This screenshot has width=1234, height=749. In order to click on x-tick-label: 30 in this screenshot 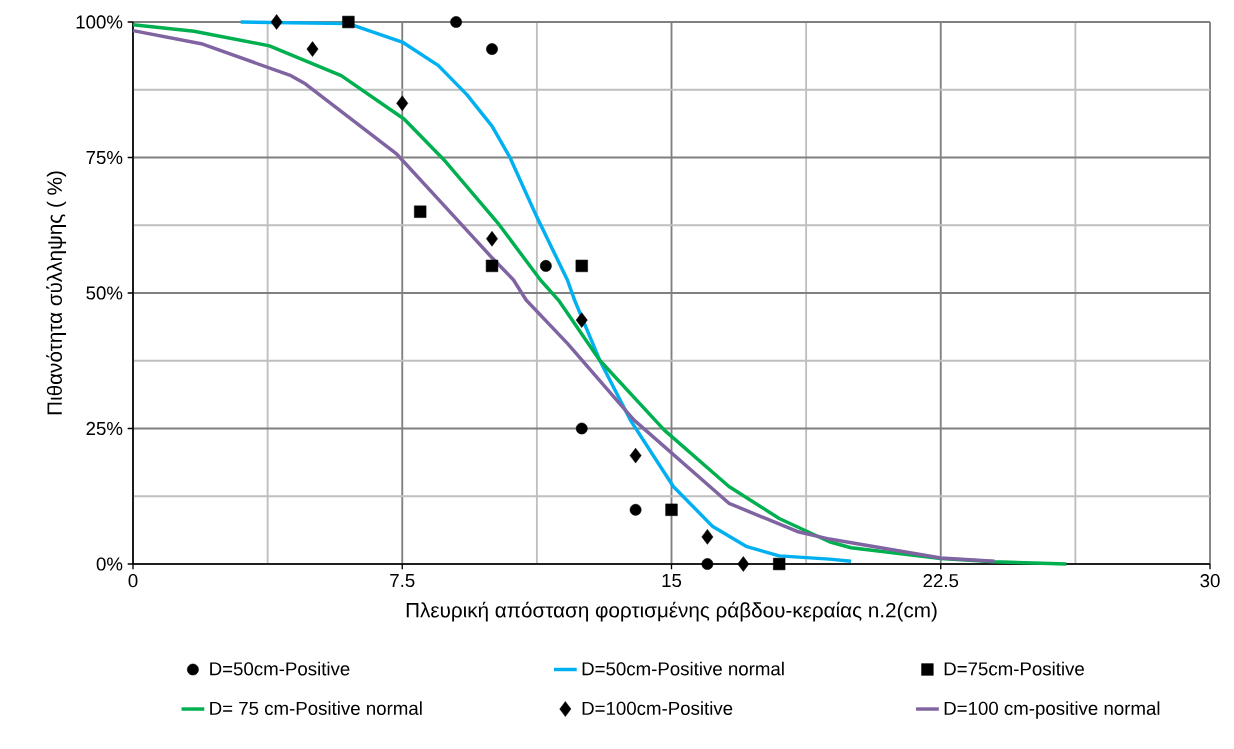, I will do `click(1210, 581)`.